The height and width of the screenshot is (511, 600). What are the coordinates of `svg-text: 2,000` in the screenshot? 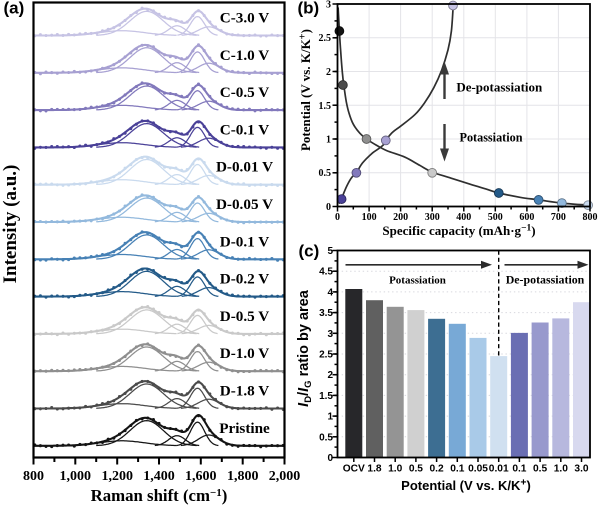 It's located at (285, 476).